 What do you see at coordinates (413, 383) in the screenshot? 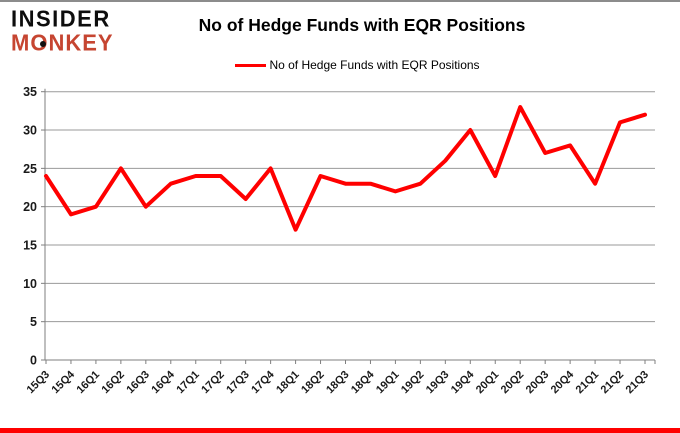
I see `x-tick-label-19Q2: 19Q2` at bounding box center [413, 383].